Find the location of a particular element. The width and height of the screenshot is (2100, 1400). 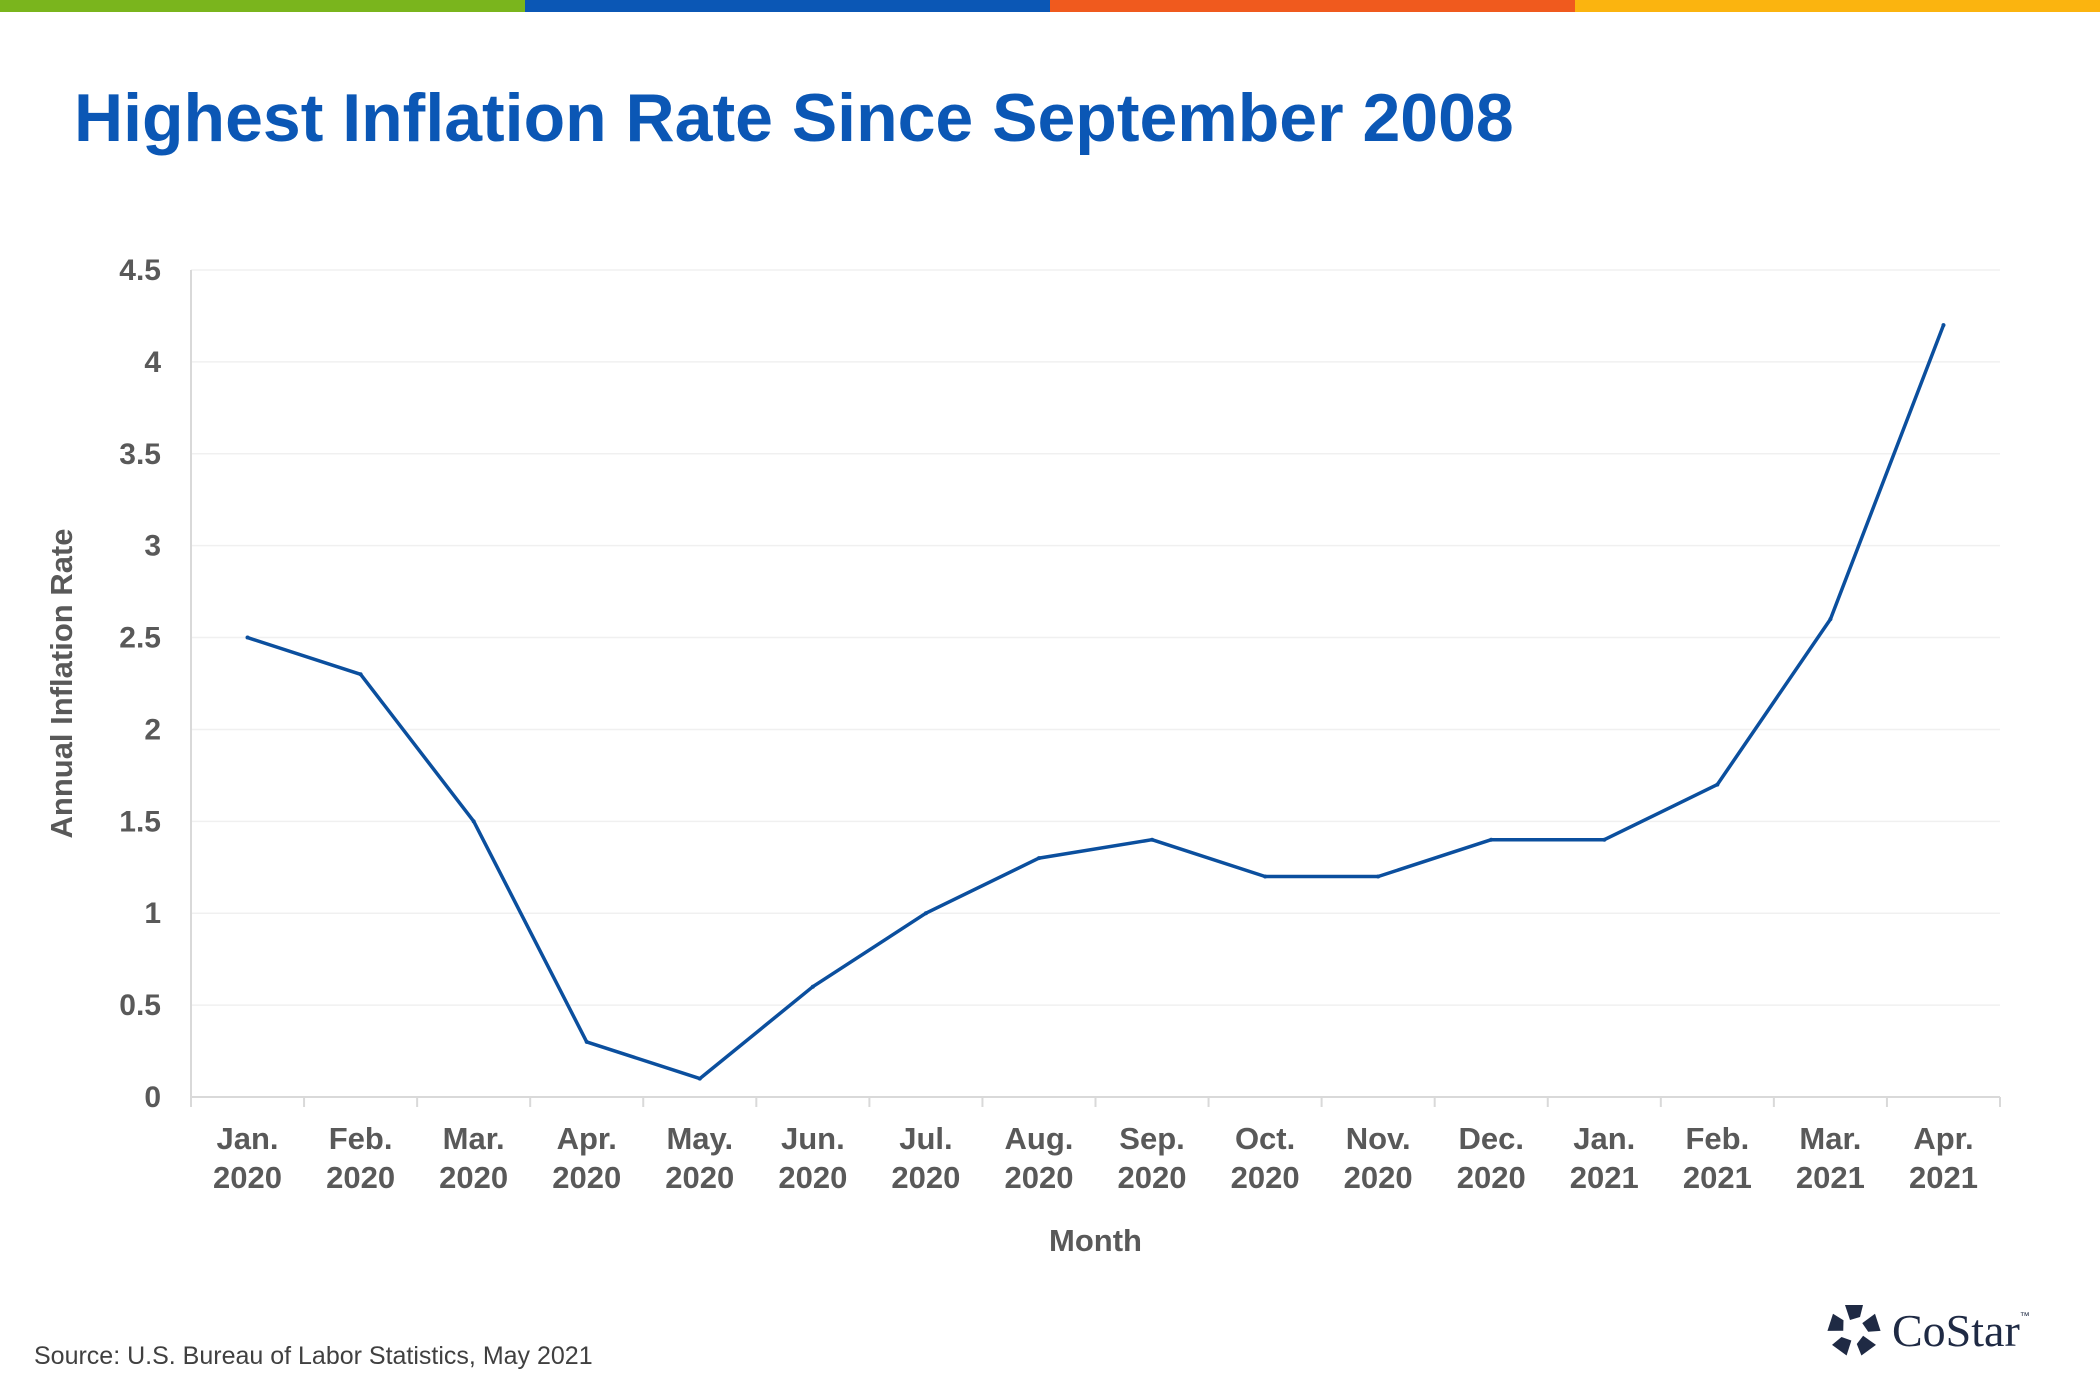

x-tick-label-month: Sep. is located at coordinates (1151, 1138).